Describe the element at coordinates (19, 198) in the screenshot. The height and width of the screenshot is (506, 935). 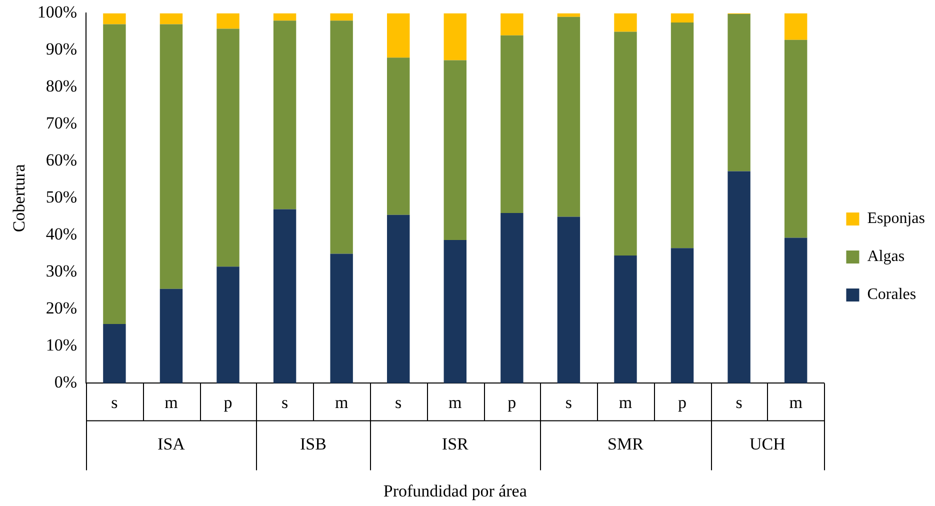
I see `y-axis-title: Cobertura` at that location.